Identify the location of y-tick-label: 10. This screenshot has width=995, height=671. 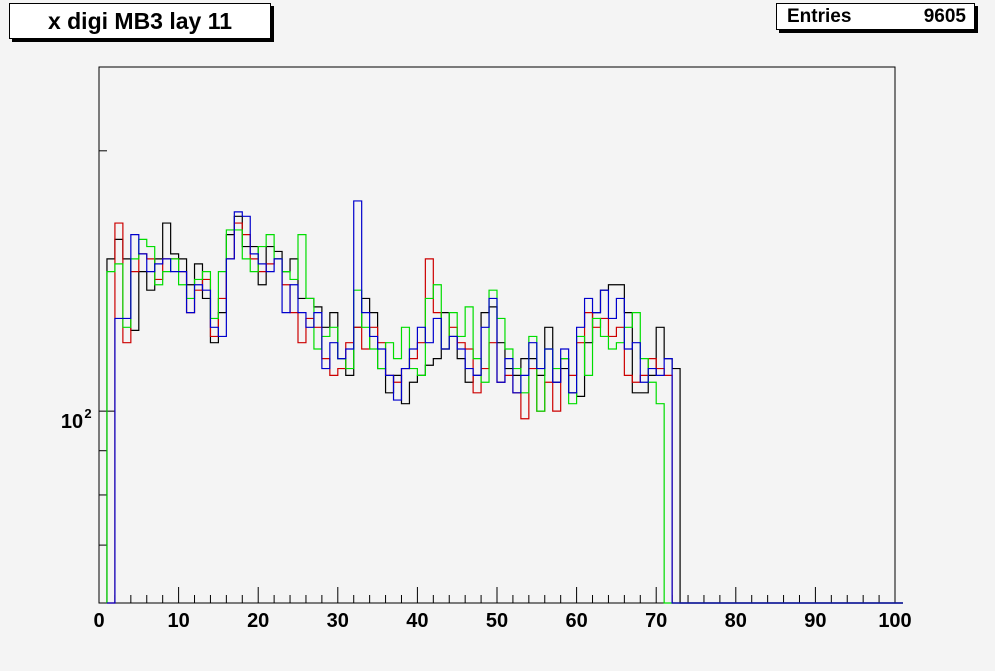
(72, 422).